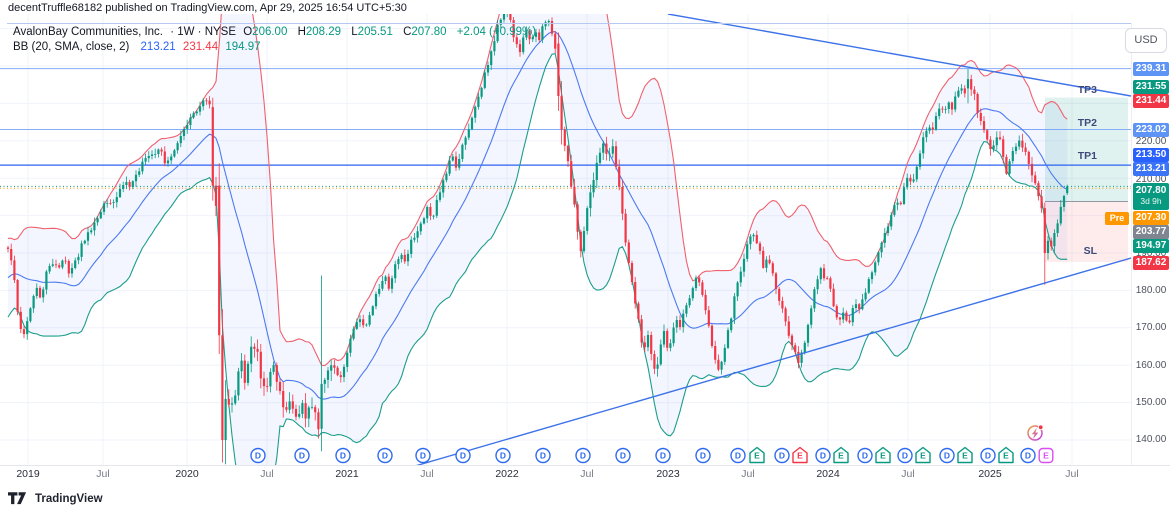  Describe the element at coordinates (1151, 365) in the screenshot. I see `price-axis-tick: 160.00` at that location.